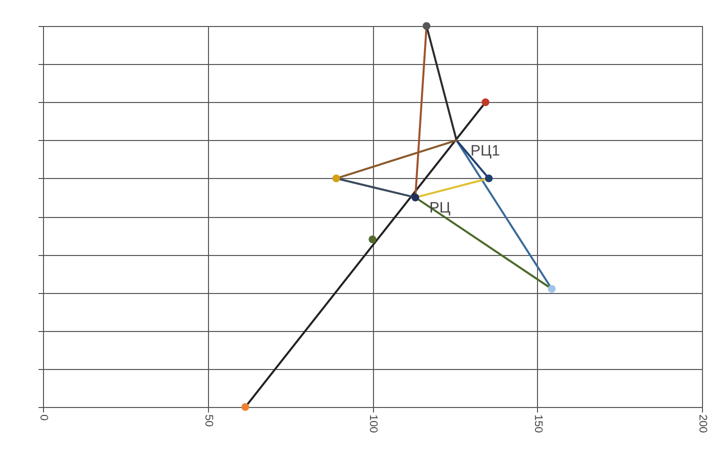 The height and width of the screenshot is (473, 716). I want to click on annotation: РЦ1, so click(485, 151).